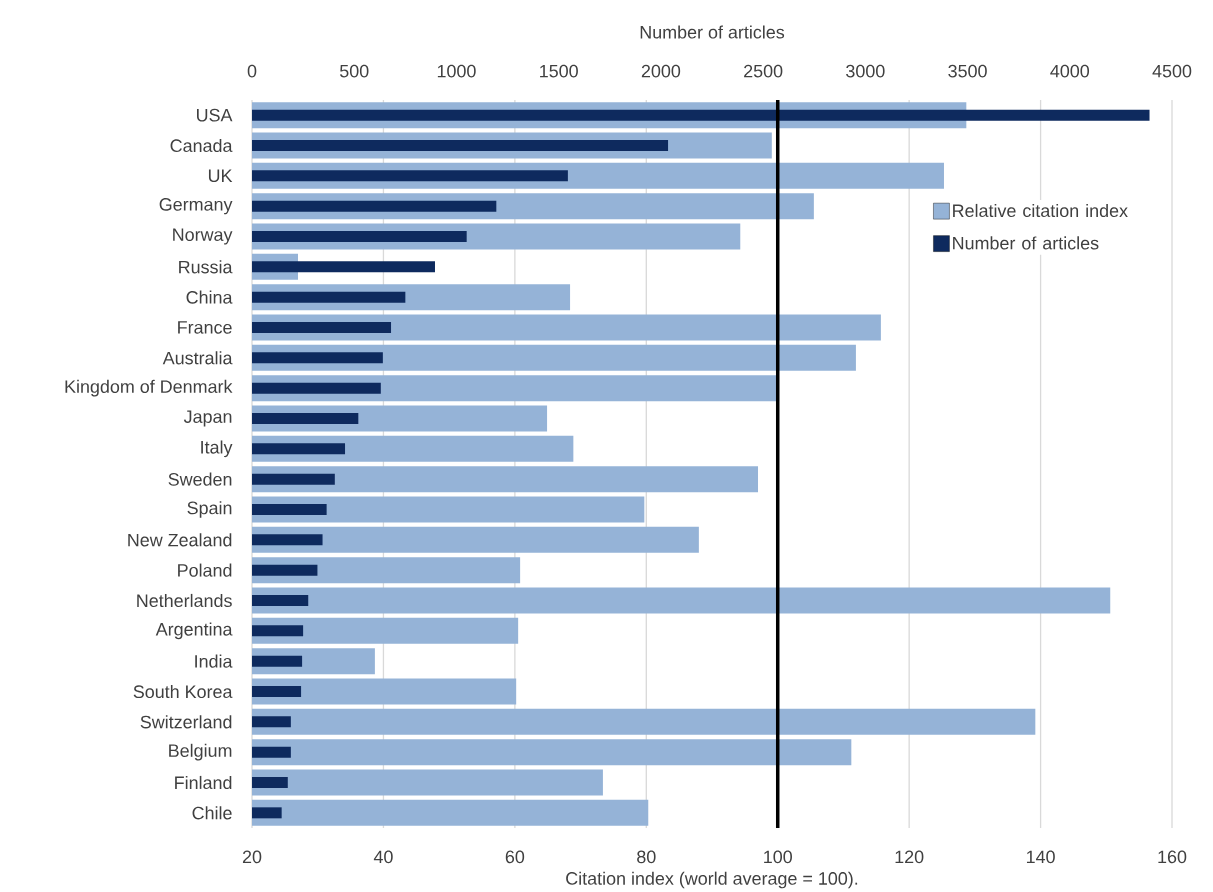  What do you see at coordinates (183, 691) in the screenshot?
I see `y-tick-label: South Korea` at bounding box center [183, 691].